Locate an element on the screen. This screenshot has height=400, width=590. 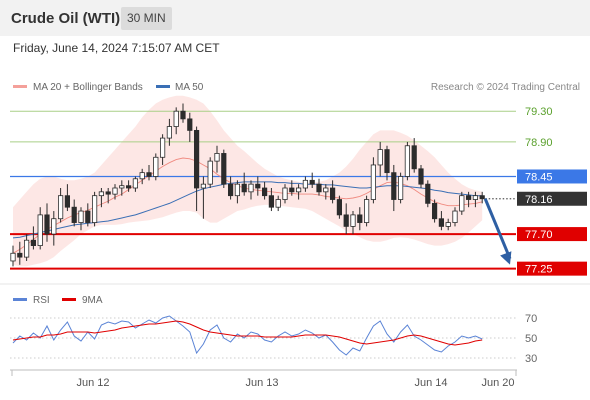
x-tick-label: Jun 13 is located at coordinates (261, 383).